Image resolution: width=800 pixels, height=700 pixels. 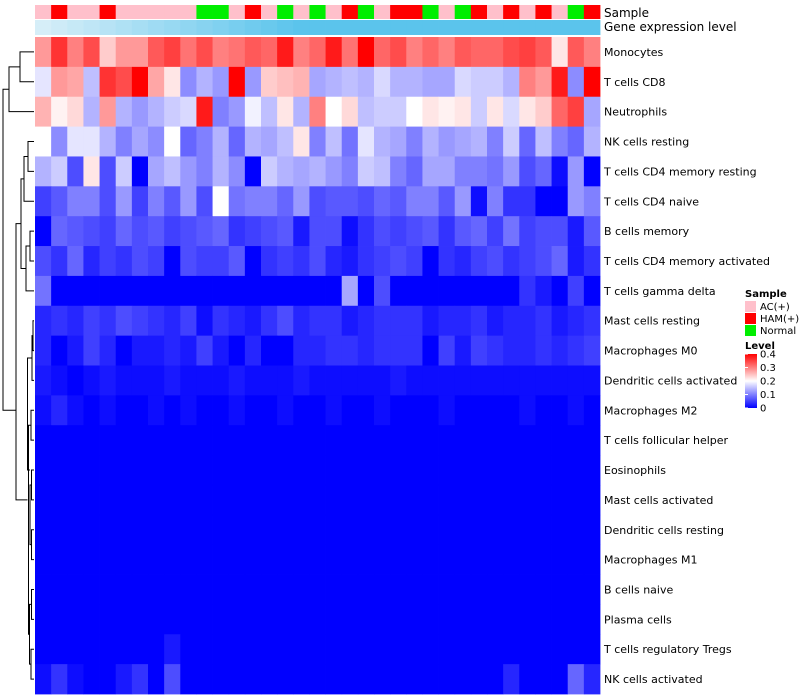 I want to click on row-label: Mast cells activated, so click(x=658, y=500).